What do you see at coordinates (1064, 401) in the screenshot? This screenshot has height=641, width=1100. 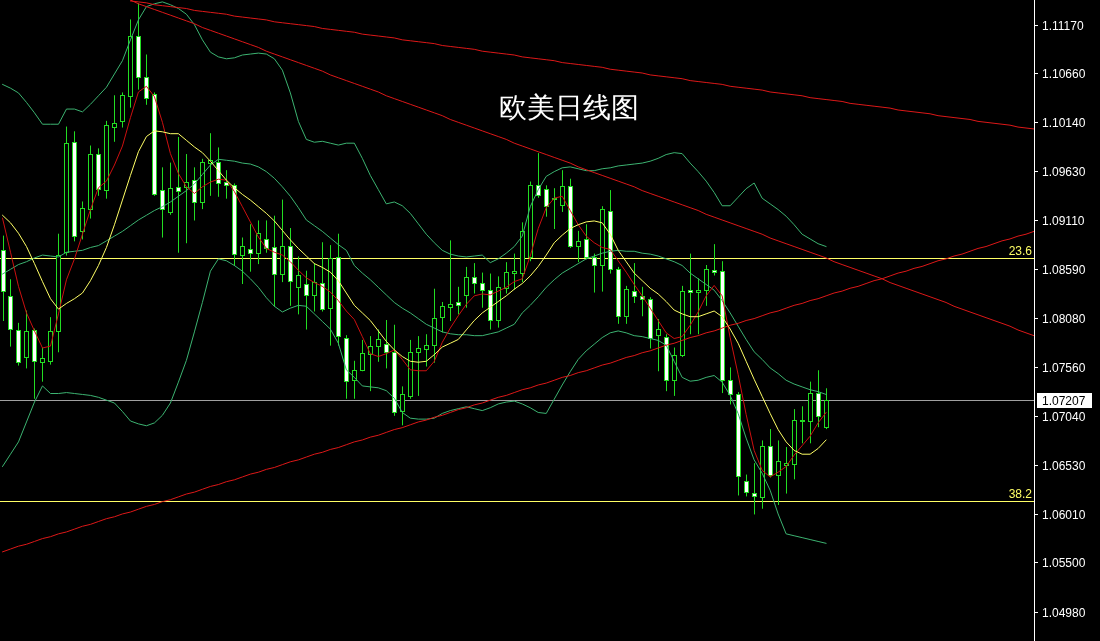 I see `ref-line-label: 1.07207` at bounding box center [1064, 401].